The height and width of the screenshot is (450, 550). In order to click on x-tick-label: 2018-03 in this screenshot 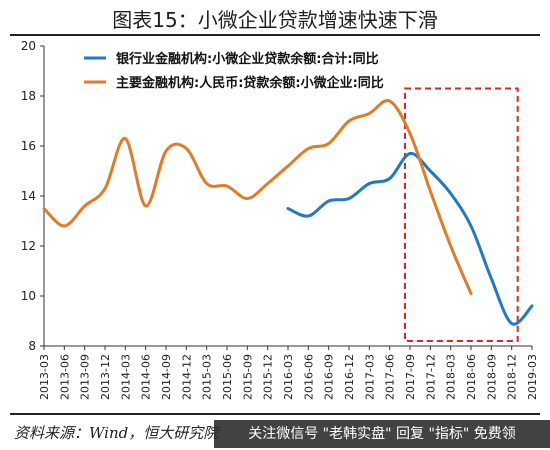, I will do `click(451, 377)`.